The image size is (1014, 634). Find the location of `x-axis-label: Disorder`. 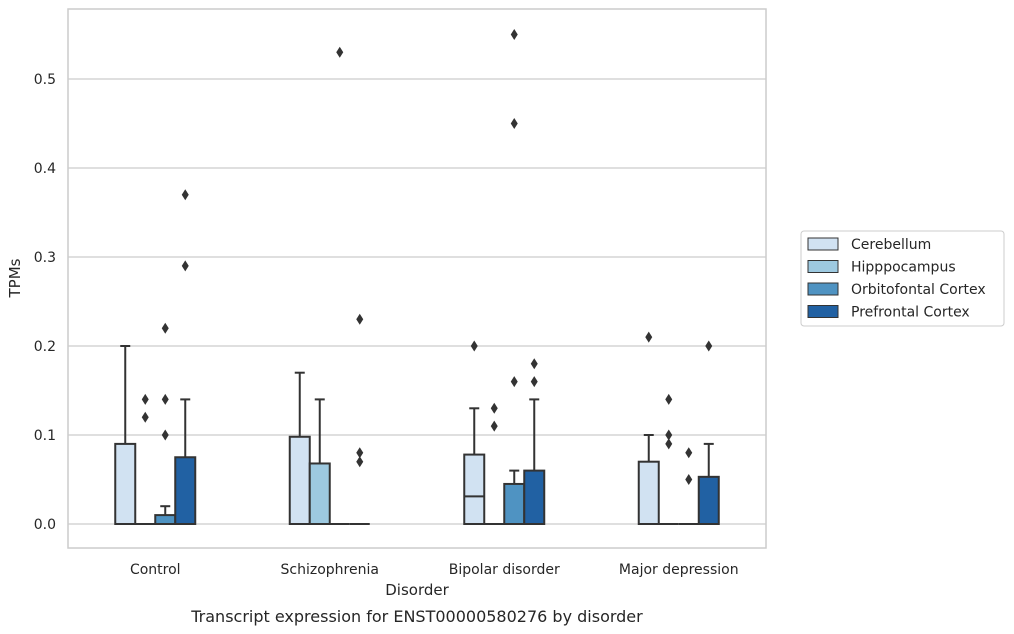

x-axis-label: Disorder is located at coordinates (417, 590).